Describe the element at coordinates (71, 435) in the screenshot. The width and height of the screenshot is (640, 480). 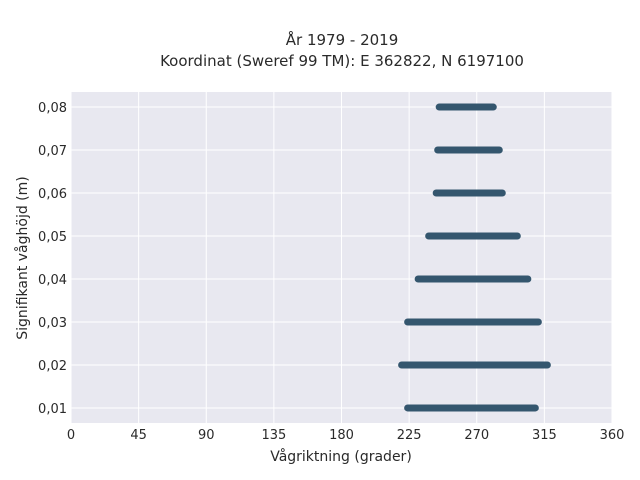
I see `x-tick-label: 0` at that location.